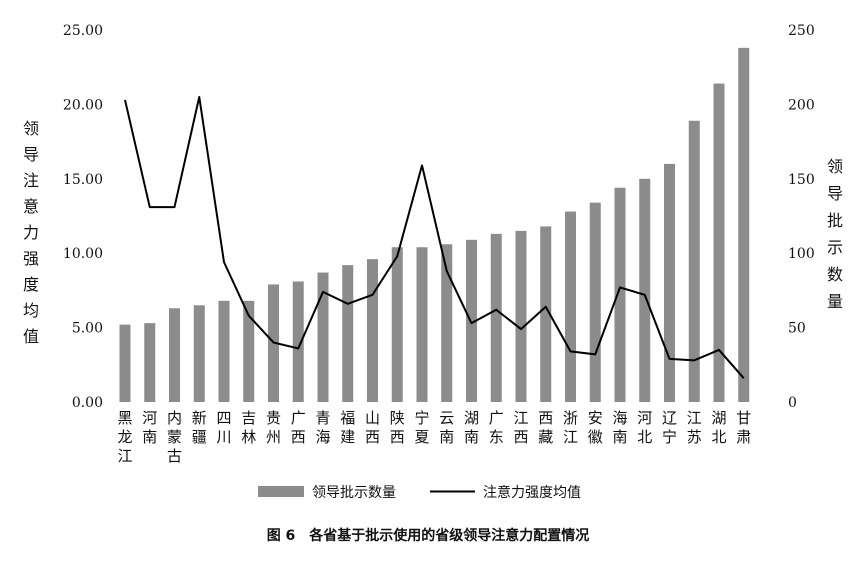  I want to click on category-label: 青海, so click(322, 427).